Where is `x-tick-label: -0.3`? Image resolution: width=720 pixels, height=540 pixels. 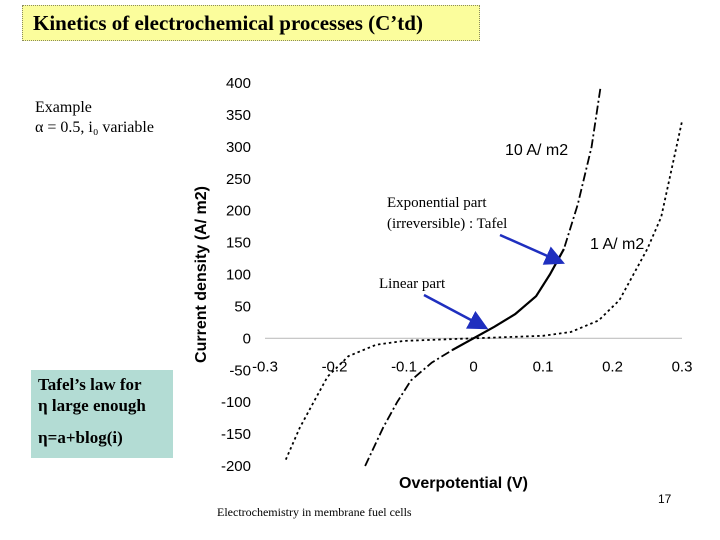
x-tick-label: -0.3 is located at coordinates (265, 366).